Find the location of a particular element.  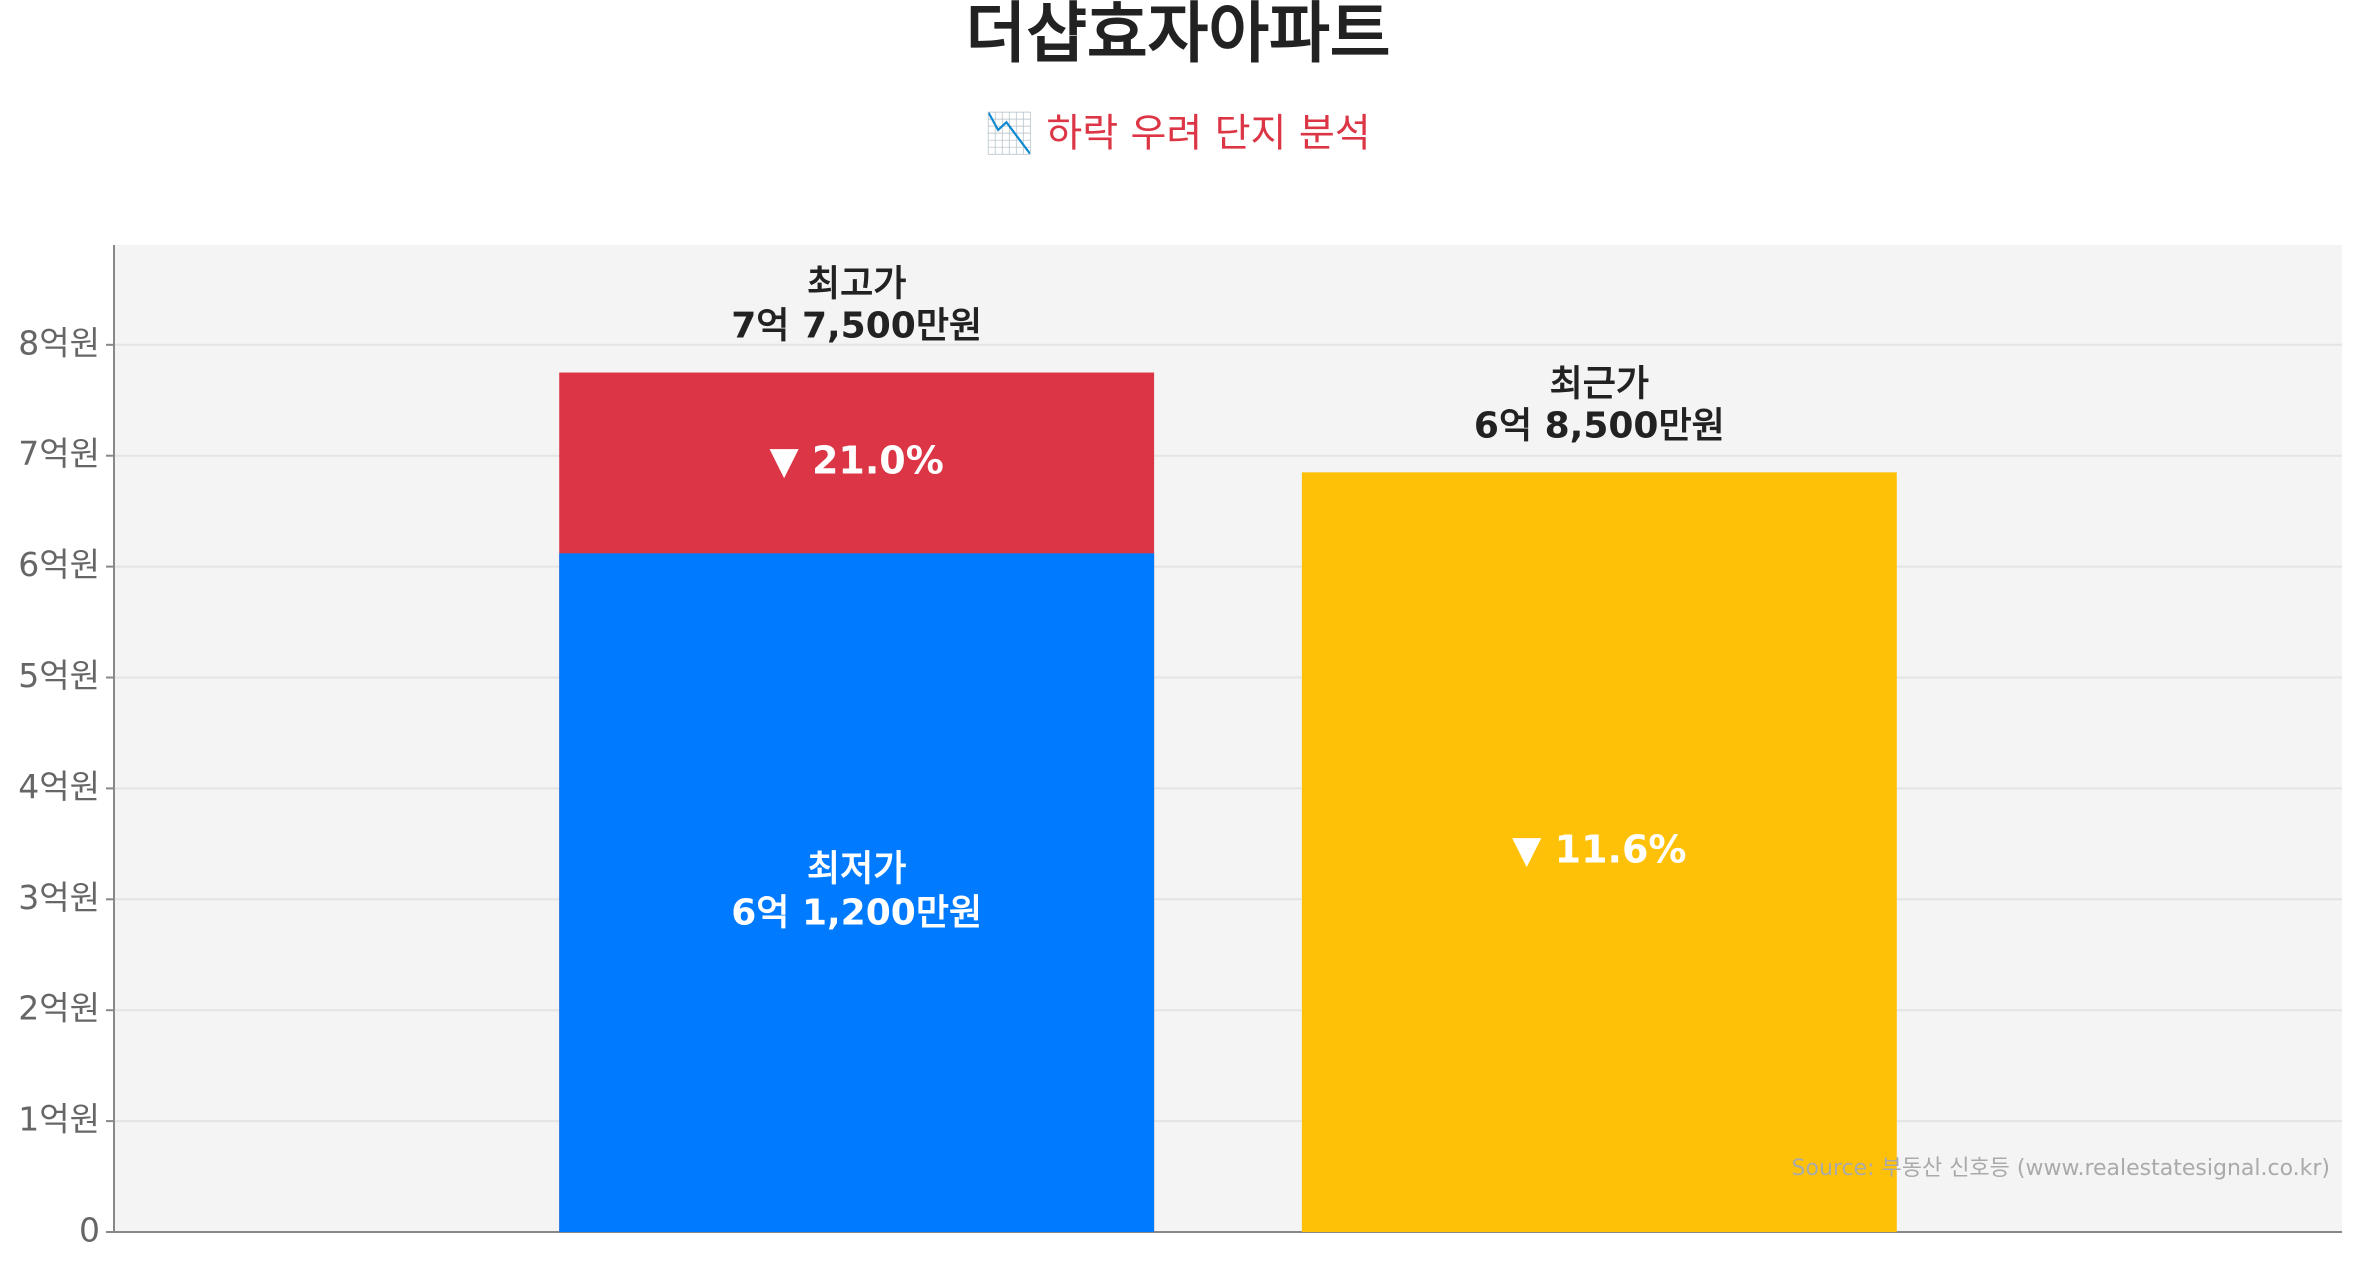

change-annotation: ▼ 11.6% is located at coordinates (1599, 850).